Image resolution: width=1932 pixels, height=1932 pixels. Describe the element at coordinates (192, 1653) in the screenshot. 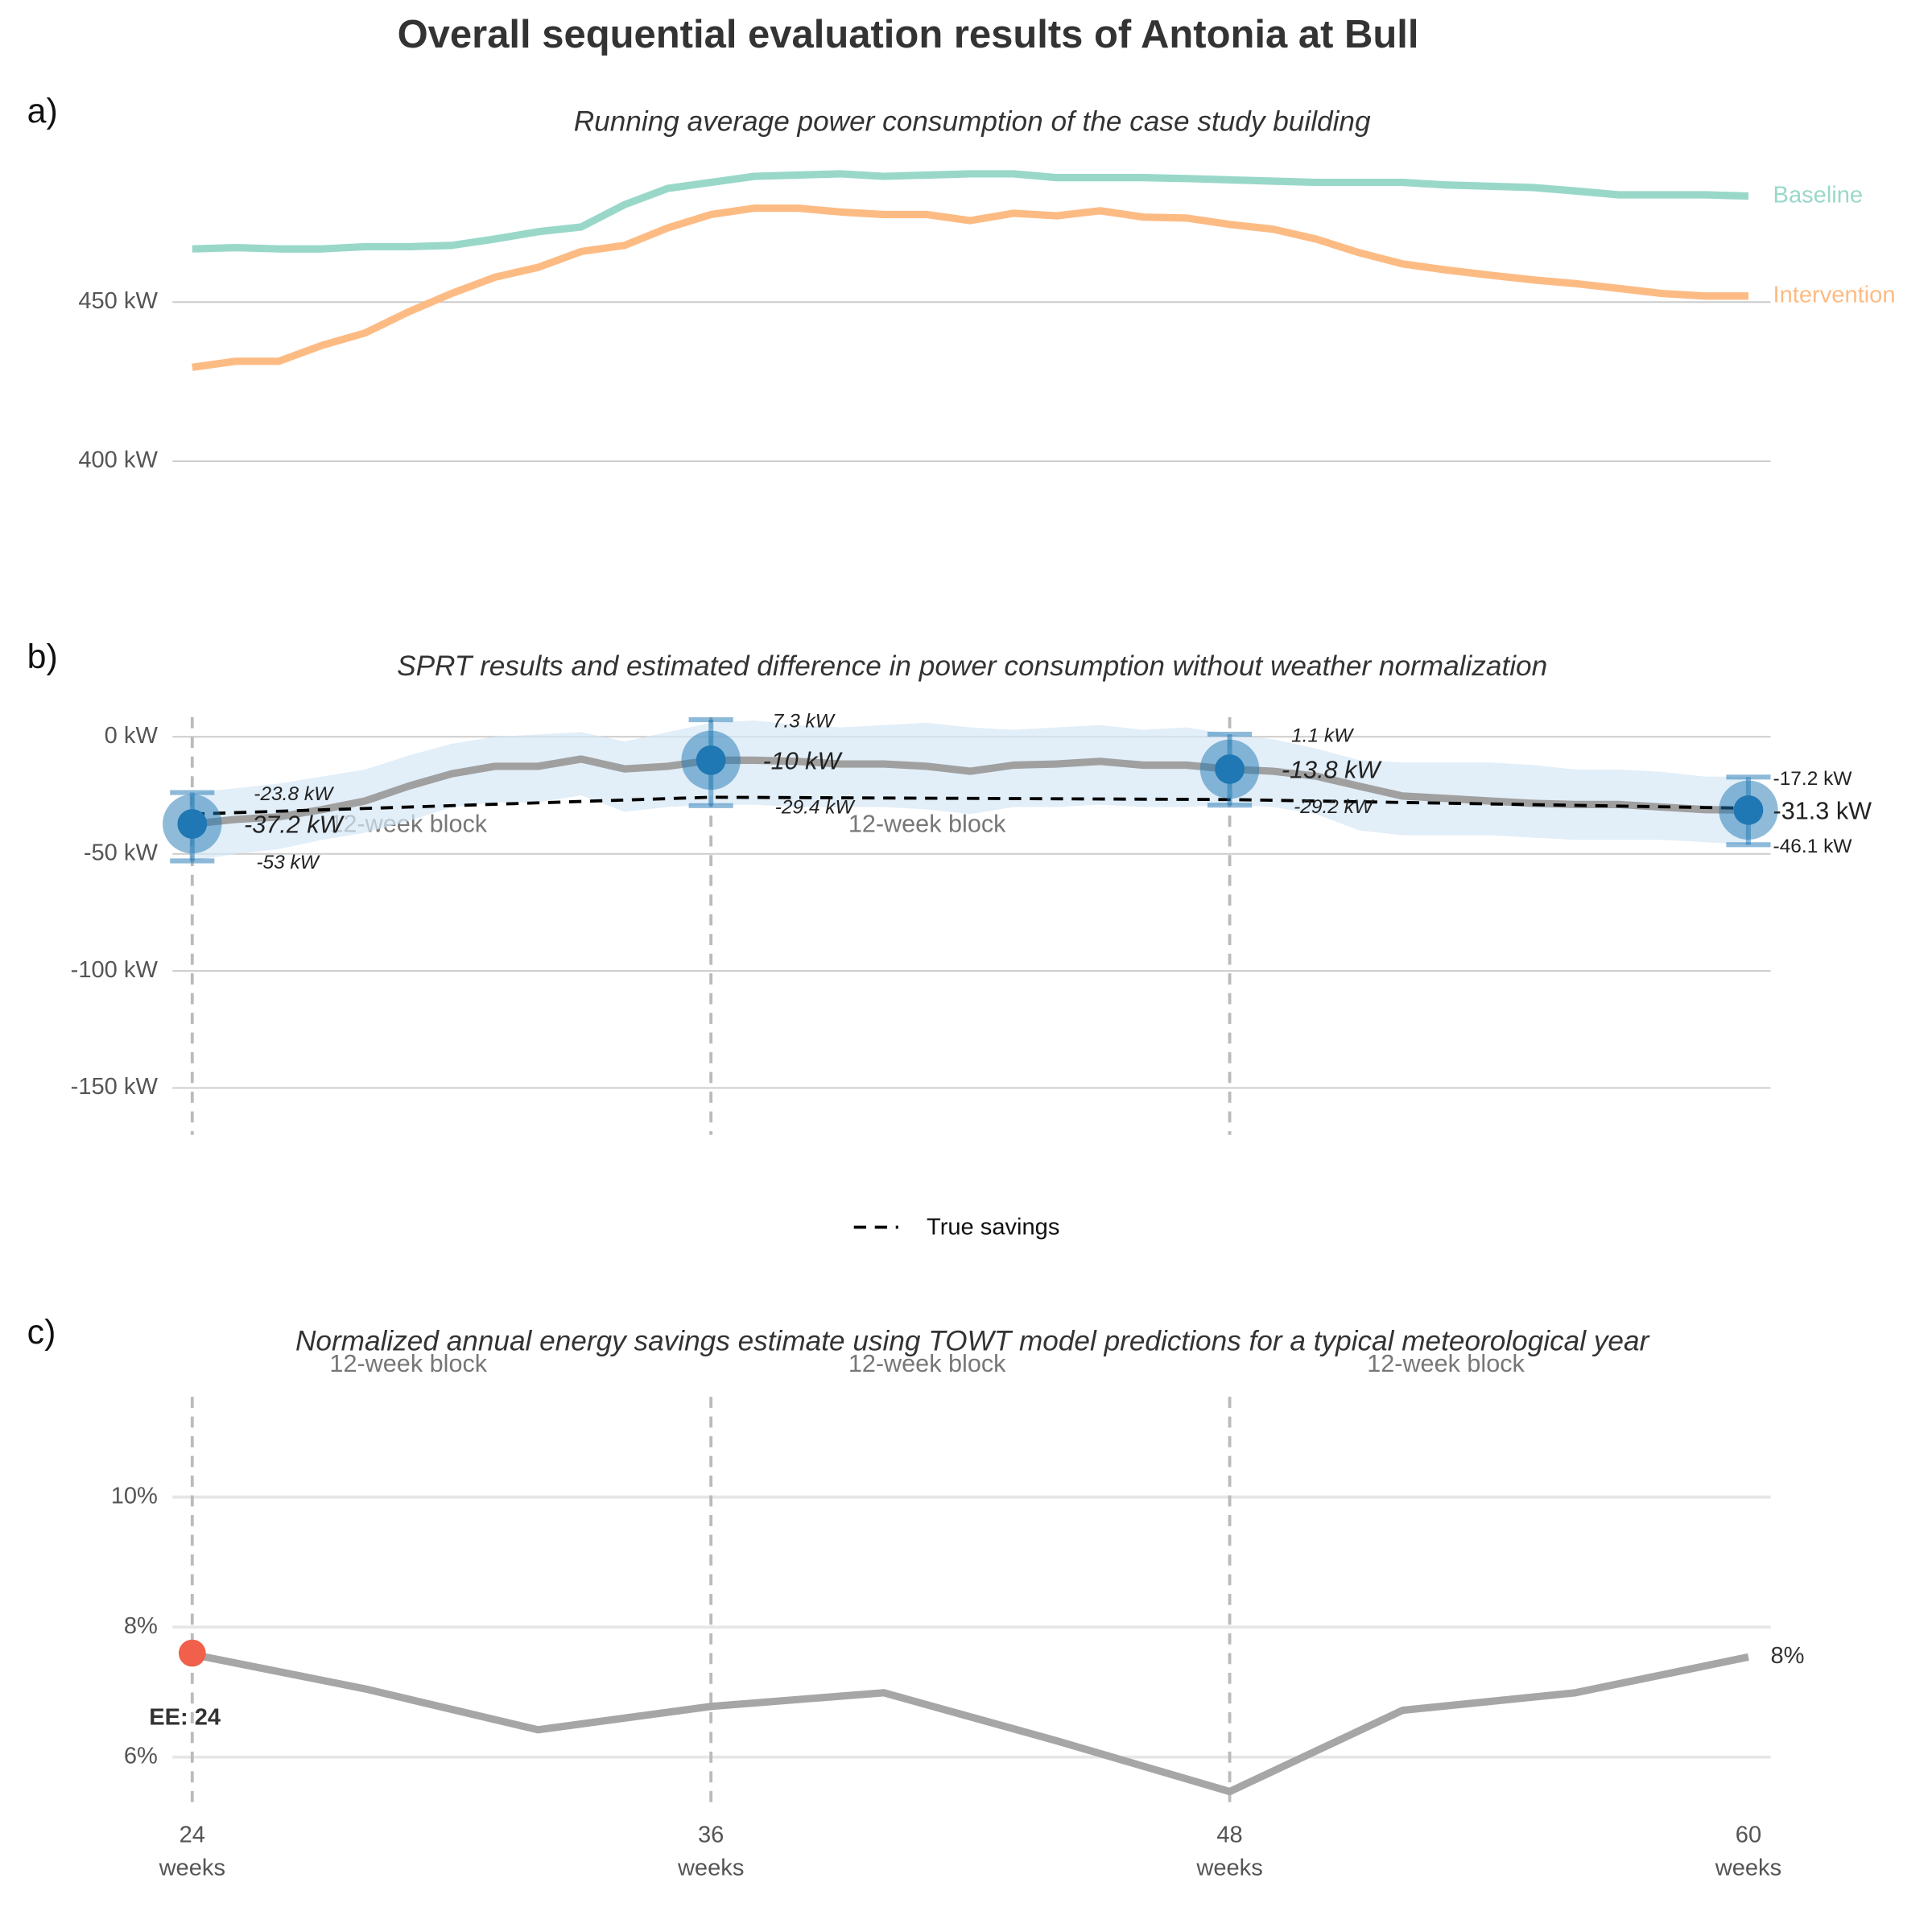

I see `highlight-point` at that location.